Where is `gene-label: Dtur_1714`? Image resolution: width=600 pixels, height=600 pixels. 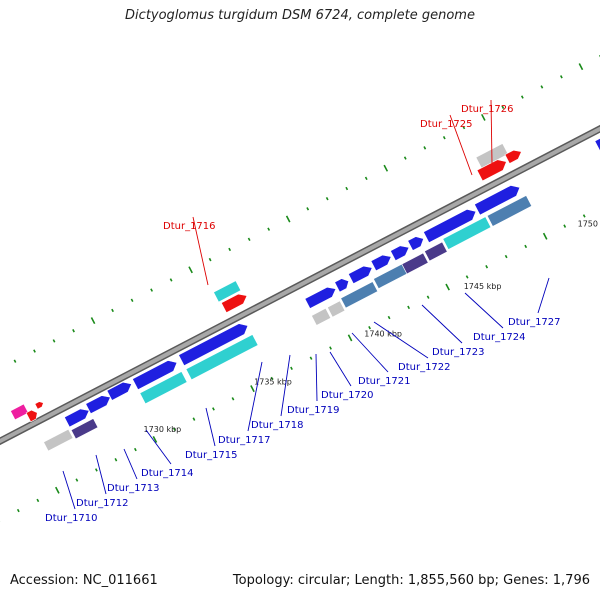 gene-label: Dtur_1714 is located at coordinates (167, 473).